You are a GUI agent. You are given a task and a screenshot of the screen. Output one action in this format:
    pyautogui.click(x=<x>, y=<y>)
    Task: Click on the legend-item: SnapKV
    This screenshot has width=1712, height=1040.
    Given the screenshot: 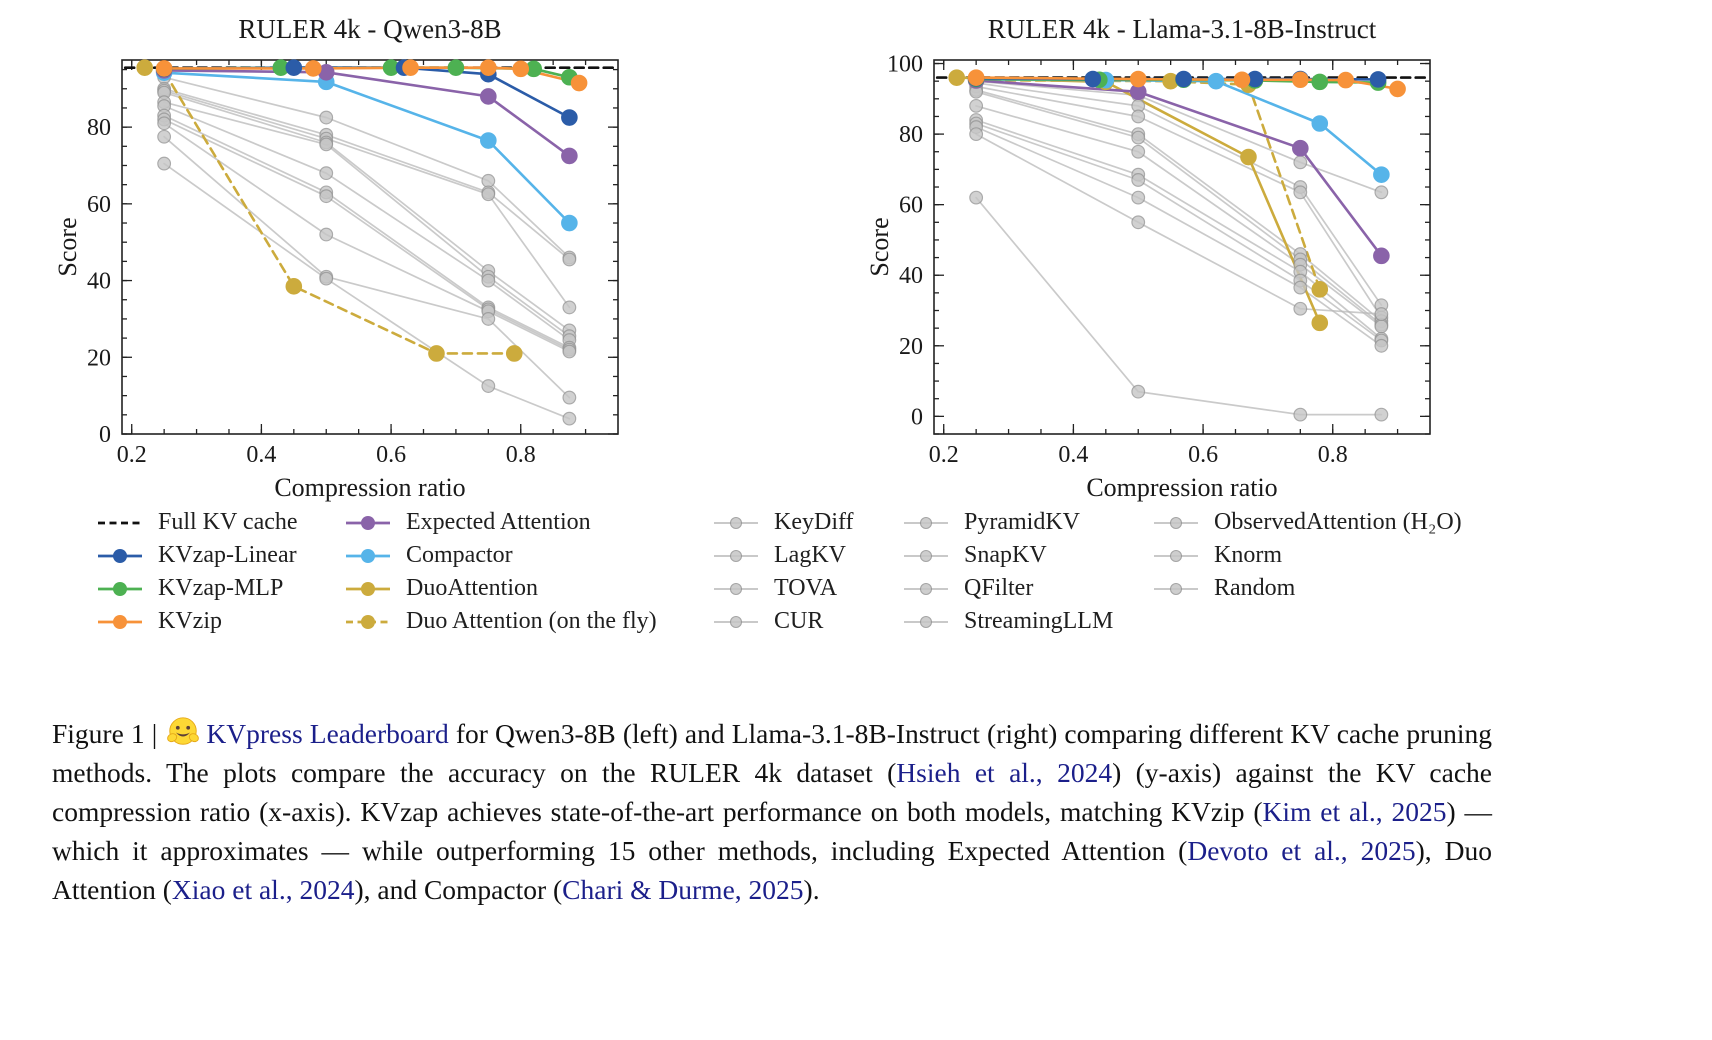 What is the action you would take?
    pyautogui.click(x=974, y=555)
    